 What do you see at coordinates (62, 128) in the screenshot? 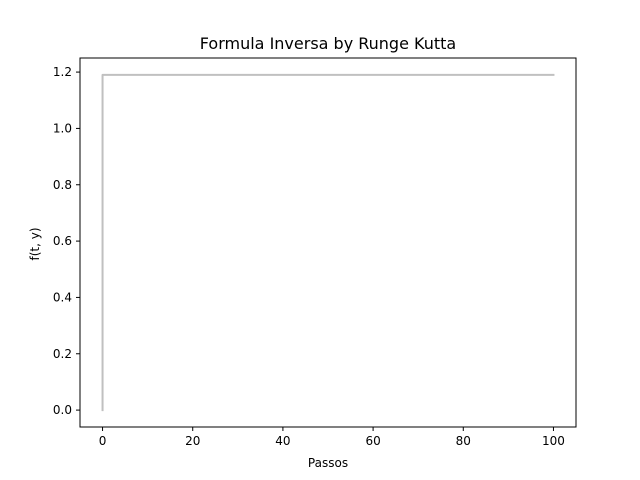
I see `y-tick-label: 1.0` at bounding box center [62, 128].